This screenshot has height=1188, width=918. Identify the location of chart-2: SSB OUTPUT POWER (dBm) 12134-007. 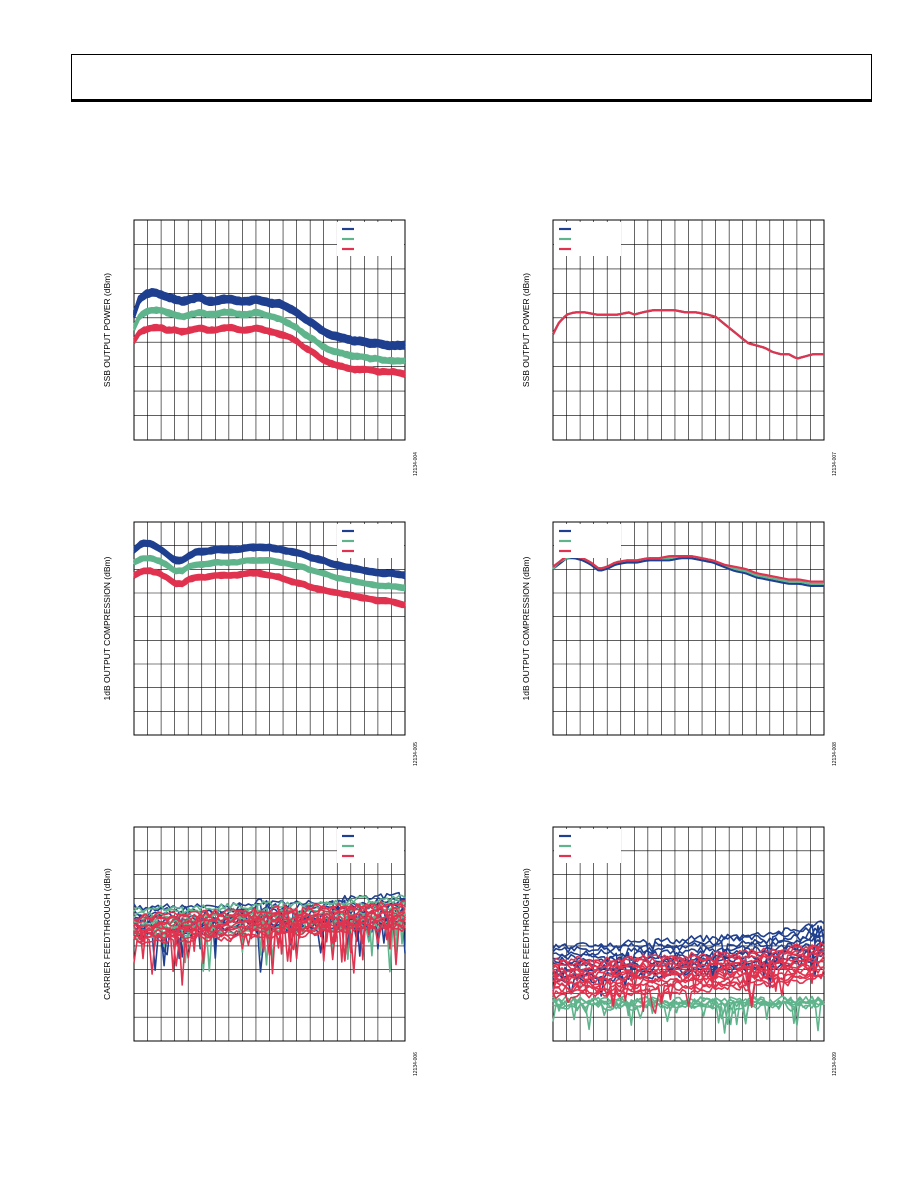
(679, 347).